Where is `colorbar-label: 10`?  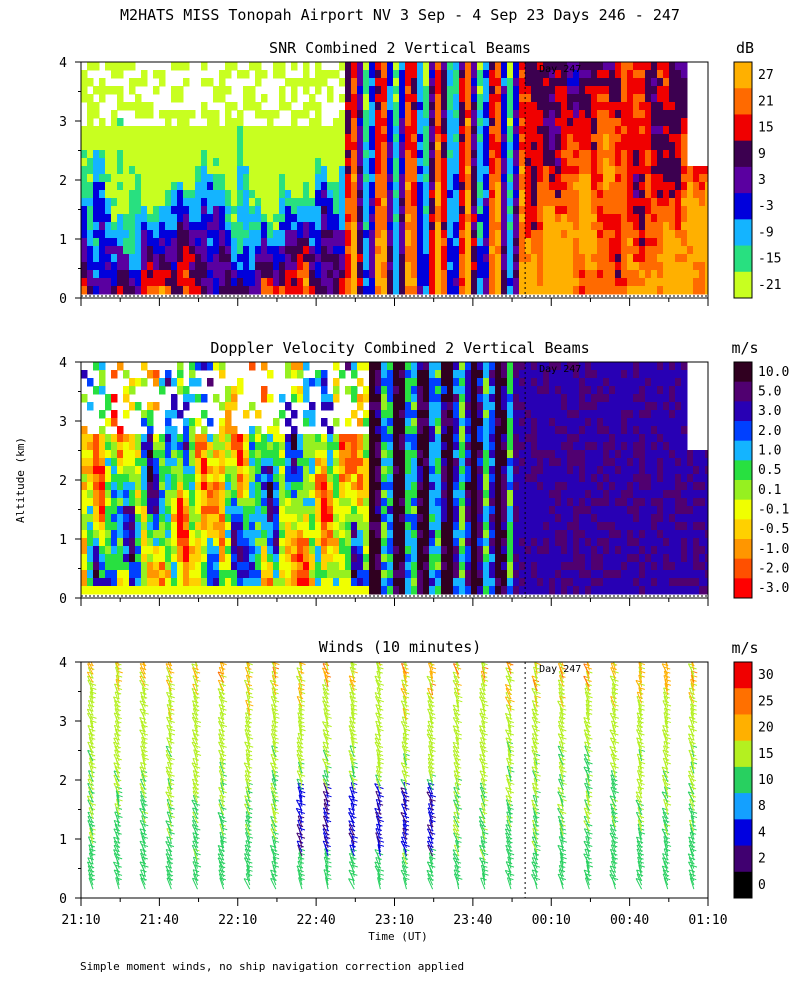 colorbar-label: 10 is located at coordinates (766, 780).